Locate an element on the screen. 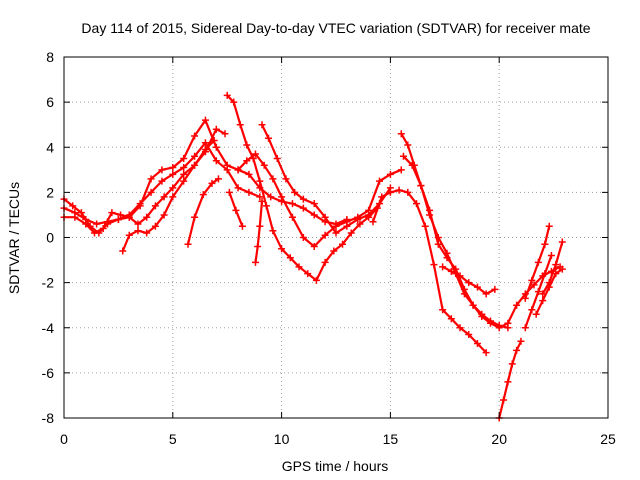 This screenshot has width=640, height=480. x-tick-label: 15 is located at coordinates (391, 439).